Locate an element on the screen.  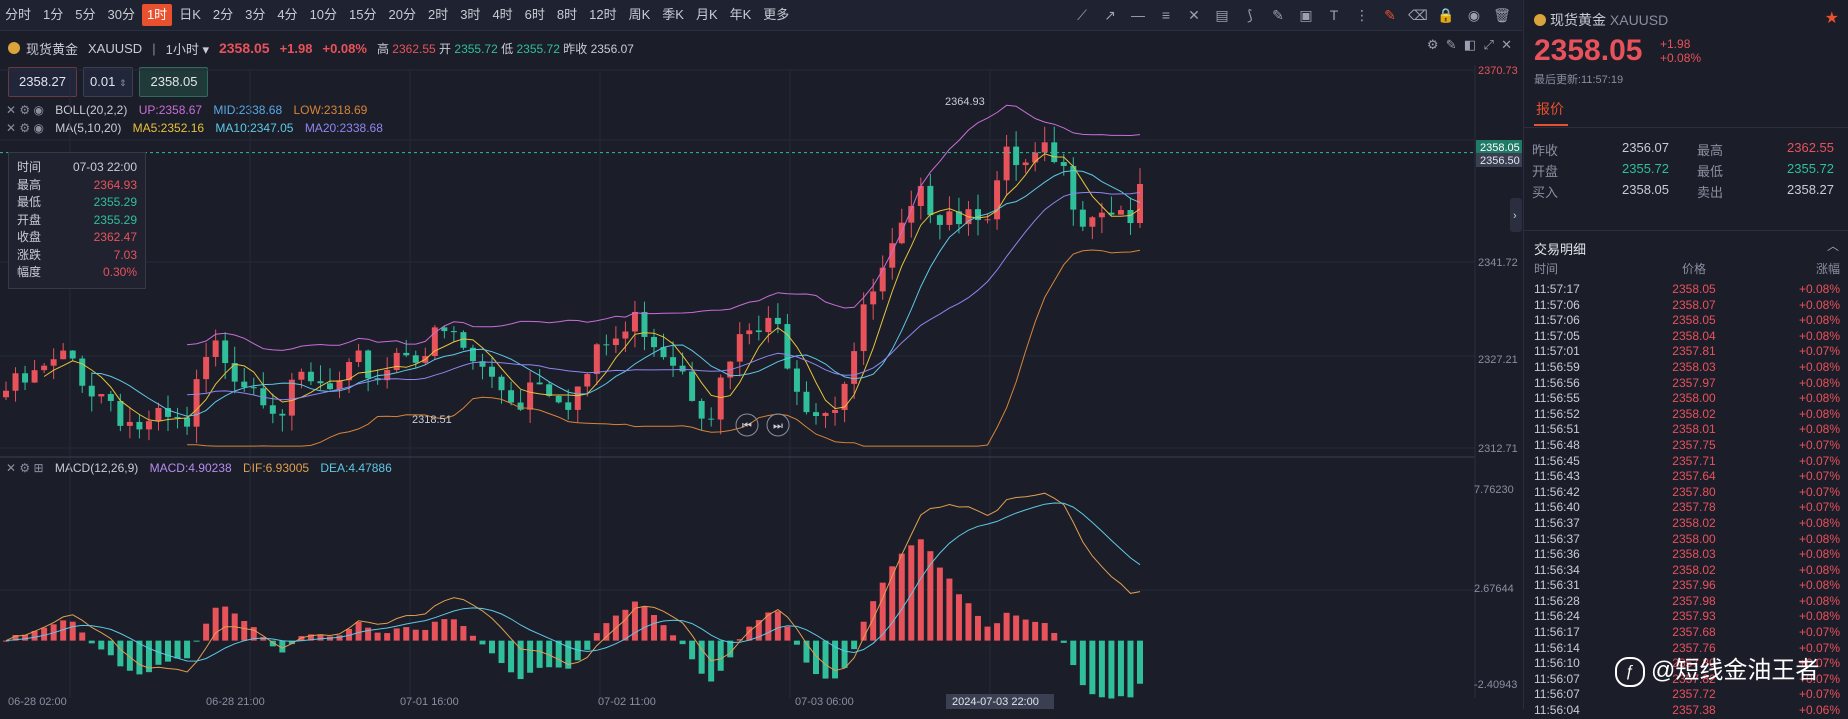
symbol-name: 现货黄金 is located at coordinates (52, 49).